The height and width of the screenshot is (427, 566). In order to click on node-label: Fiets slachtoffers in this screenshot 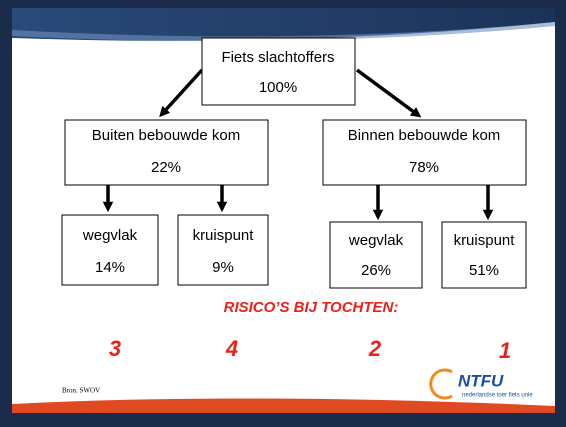, I will do `click(277, 57)`.